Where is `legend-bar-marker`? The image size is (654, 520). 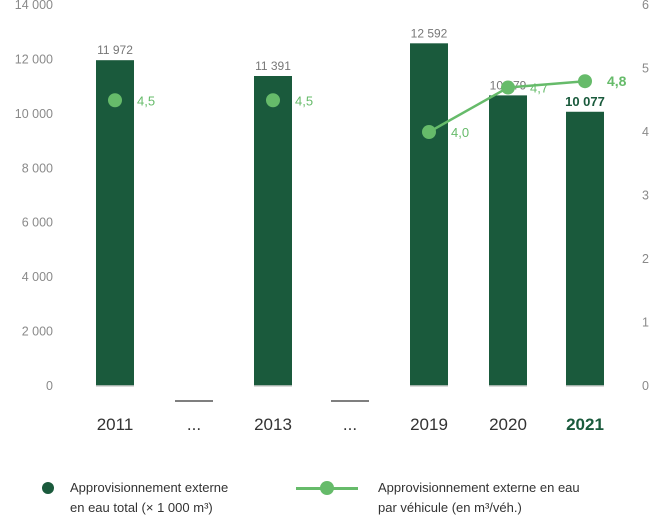 legend-bar-marker is located at coordinates (48, 488).